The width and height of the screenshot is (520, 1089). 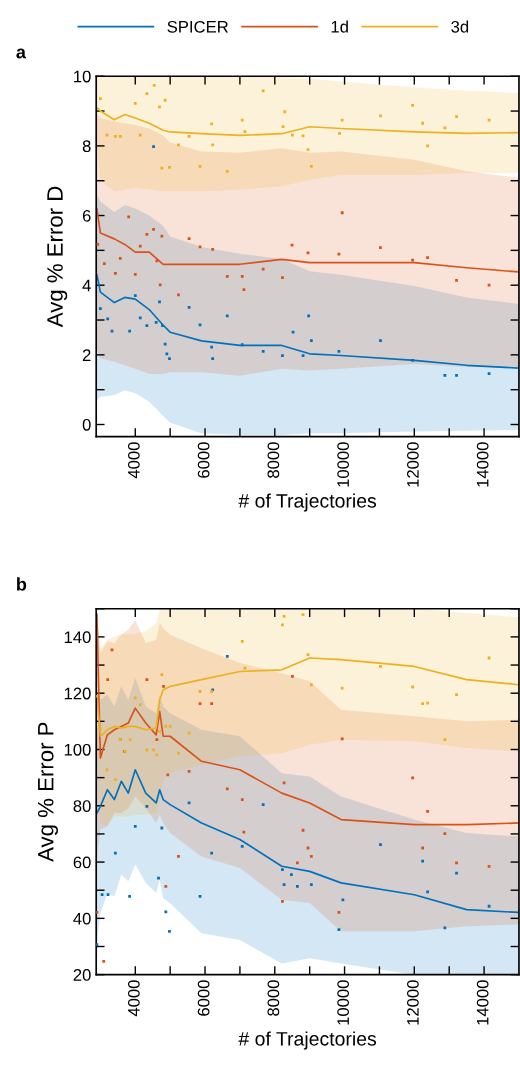 What do you see at coordinates (22, 584) in the screenshot?
I see `text: b` at bounding box center [22, 584].